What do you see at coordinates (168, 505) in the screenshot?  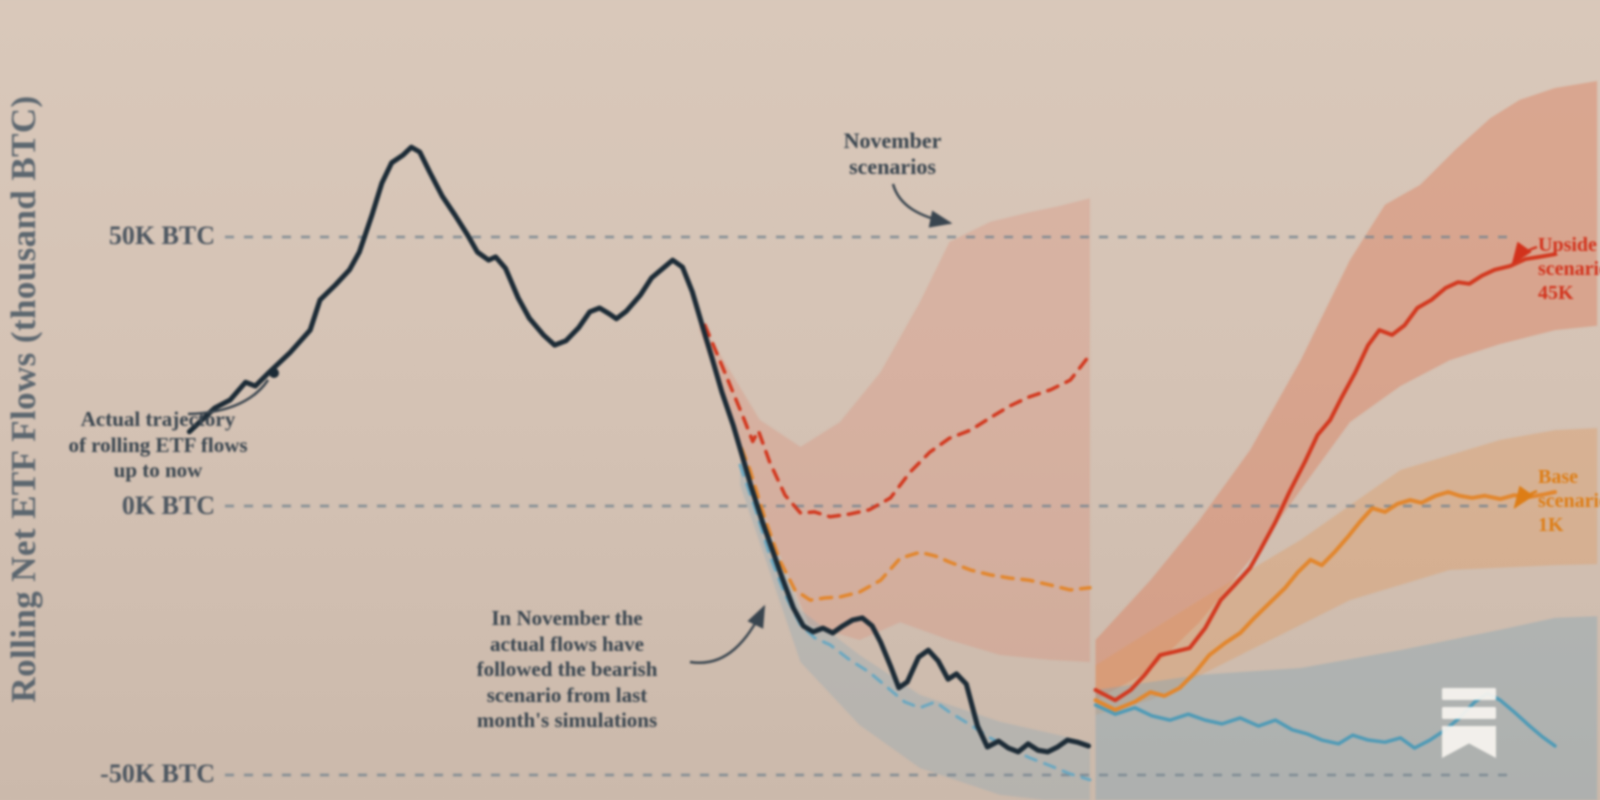 I see `y-tick-0k: 0K BTC` at bounding box center [168, 505].